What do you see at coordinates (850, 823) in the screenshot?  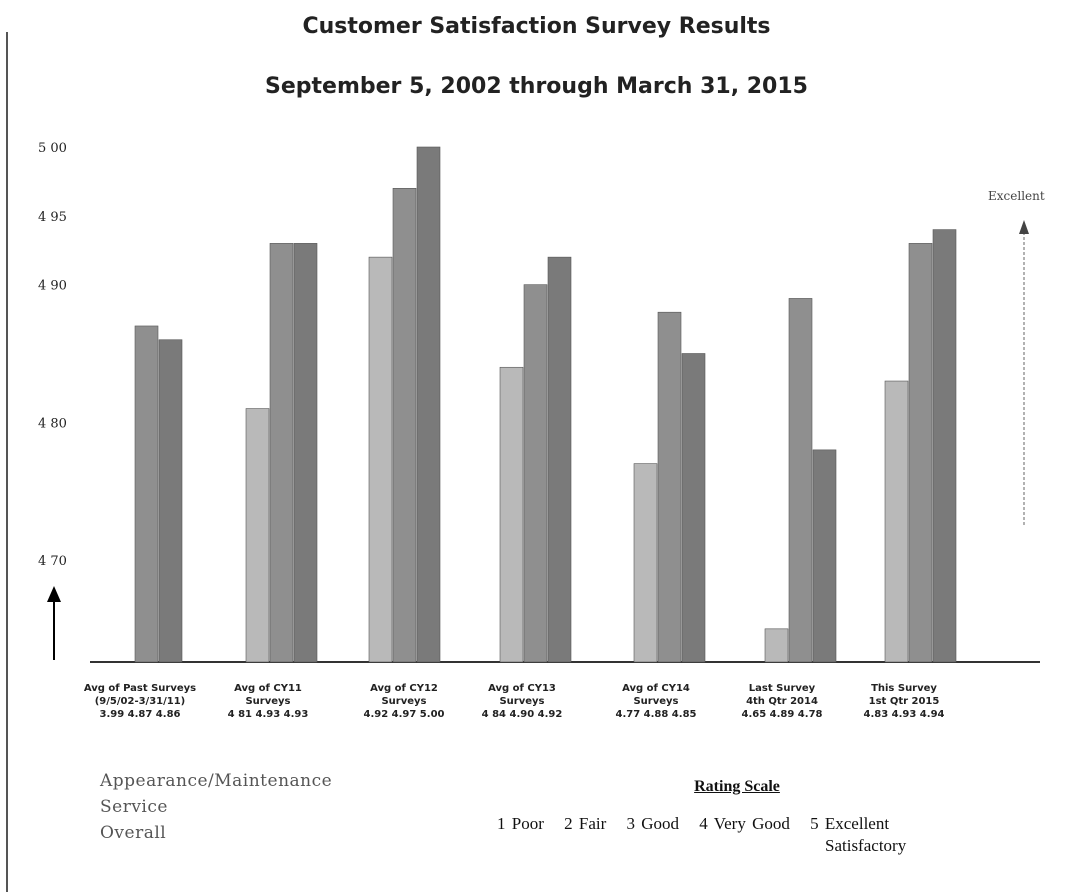 I see `rating-5-excellent: 5 Excellent` at bounding box center [850, 823].